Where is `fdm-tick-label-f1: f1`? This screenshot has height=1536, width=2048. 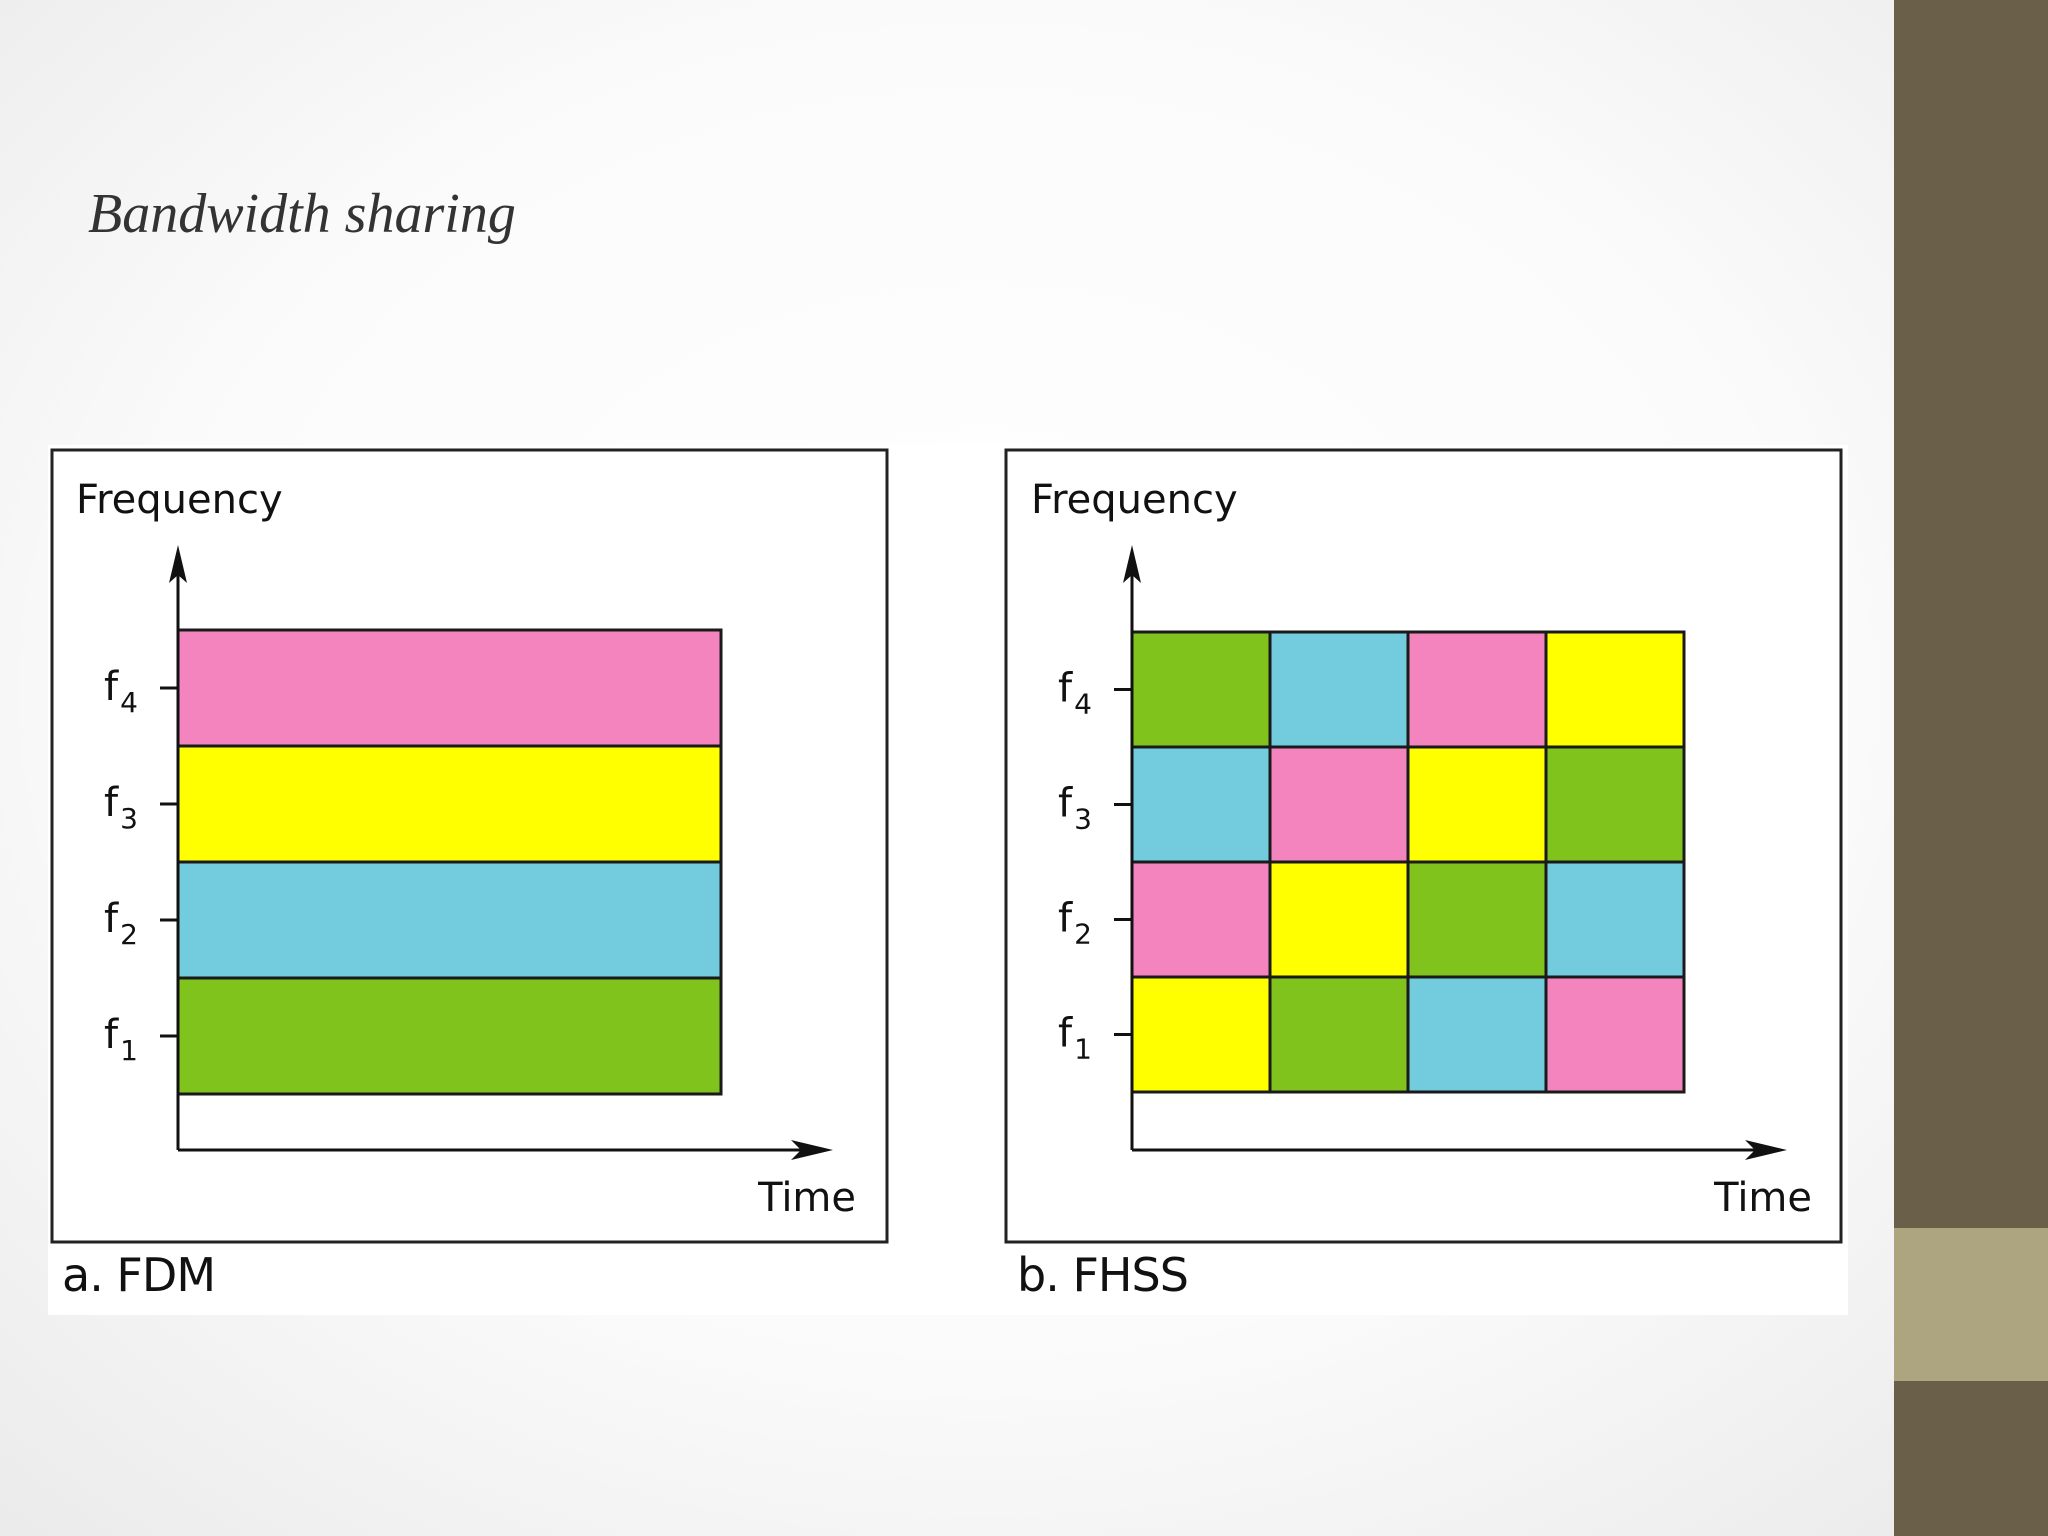
fdm-tick-label-f1: f1 is located at coordinates (121, 1039).